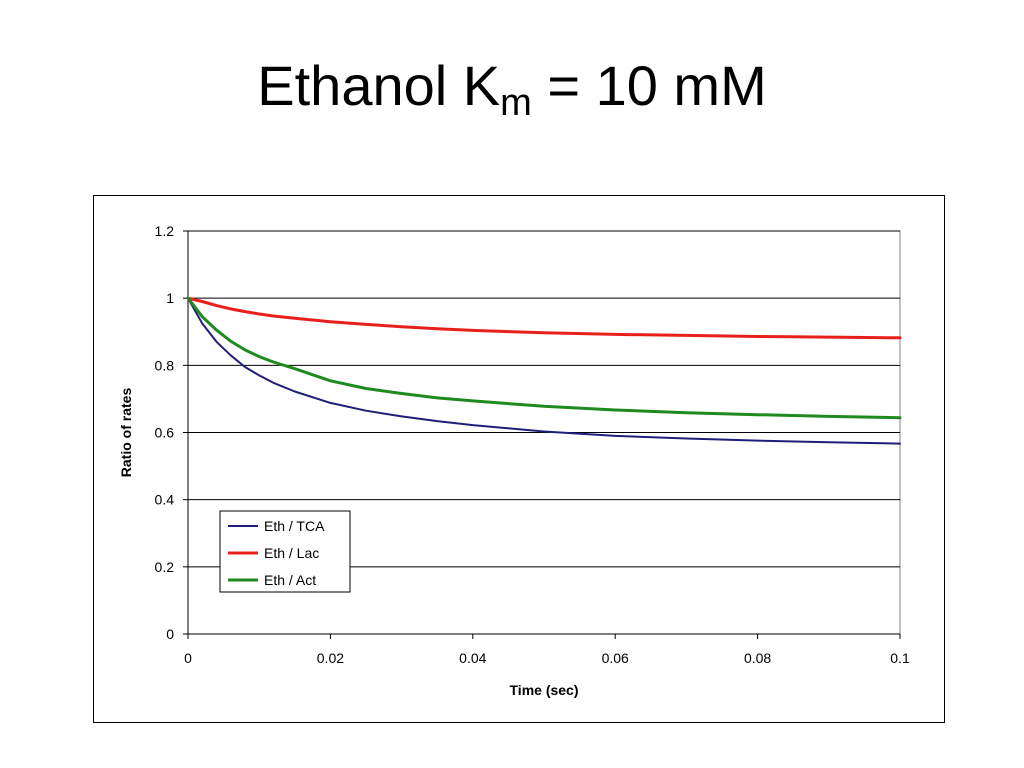  I want to click on y-tick-label-2: 0.4, so click(165, 500).